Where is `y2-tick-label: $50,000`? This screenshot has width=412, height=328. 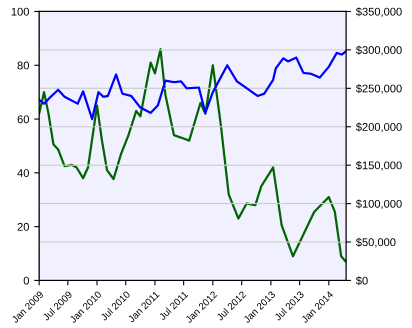
y2-tick-label: $50,000 is located at coordinates (376, 243).